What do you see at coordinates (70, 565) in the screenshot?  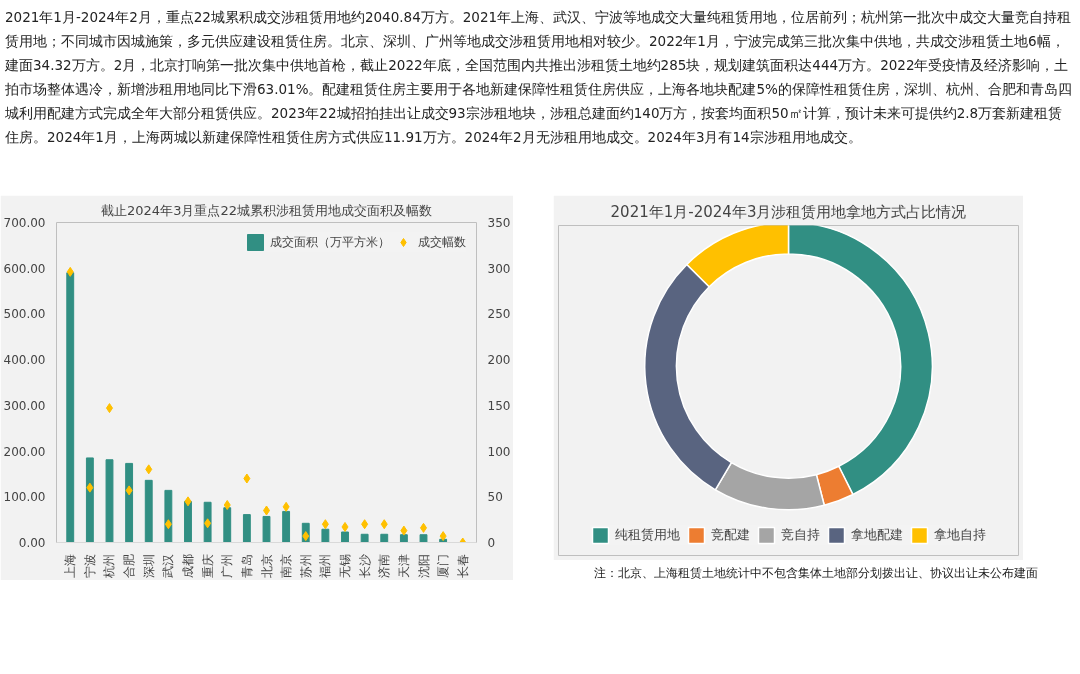 I see `x-tick-label: 上海` at bounding box center [70, 565].